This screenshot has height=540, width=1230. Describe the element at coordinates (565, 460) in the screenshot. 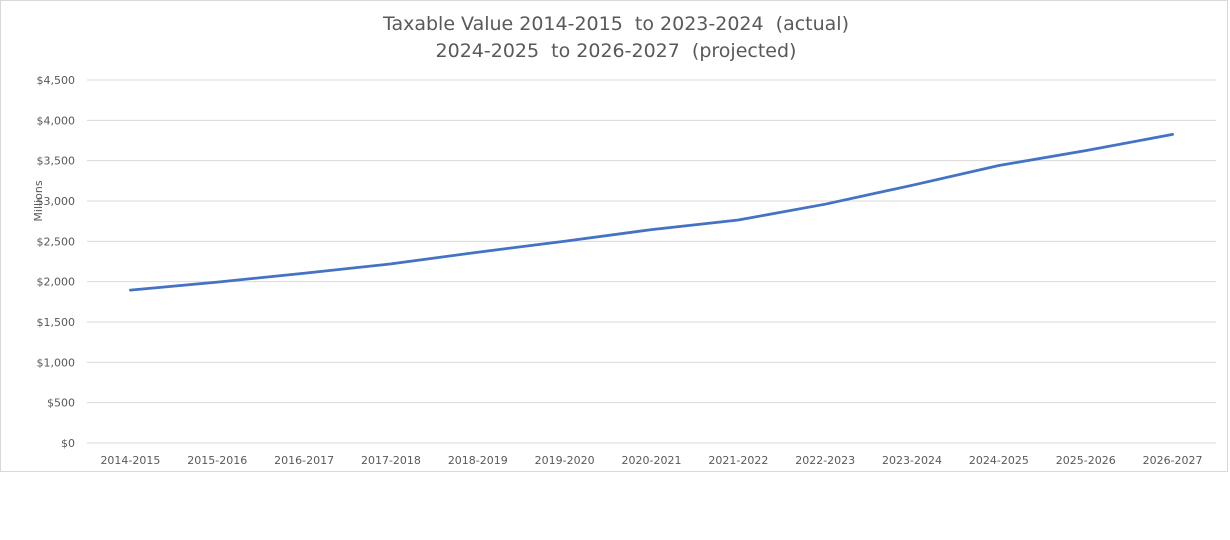

I see `x-tick-label: 2019-2020` at that location.